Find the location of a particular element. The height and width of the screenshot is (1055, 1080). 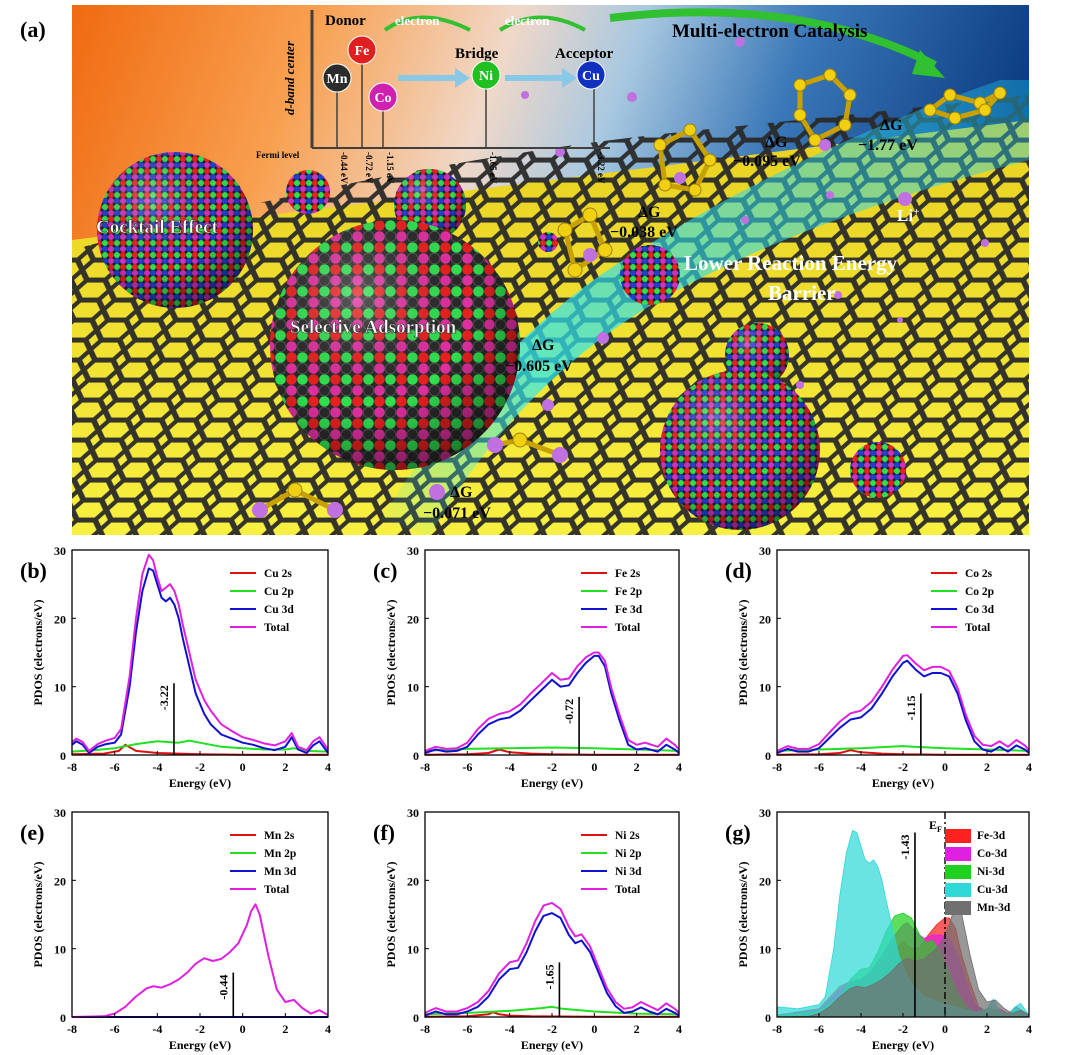

donor-label: Donor is located at coordinates (345, 21).